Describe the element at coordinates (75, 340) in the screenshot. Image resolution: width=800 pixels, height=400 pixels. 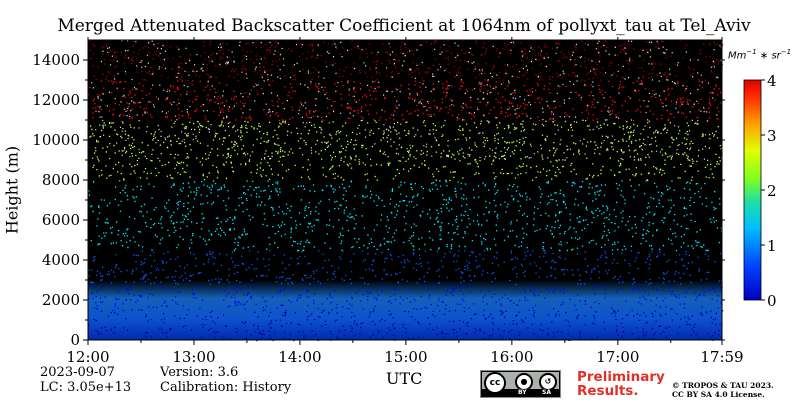
I see `y-tick-label: 0` at that location.